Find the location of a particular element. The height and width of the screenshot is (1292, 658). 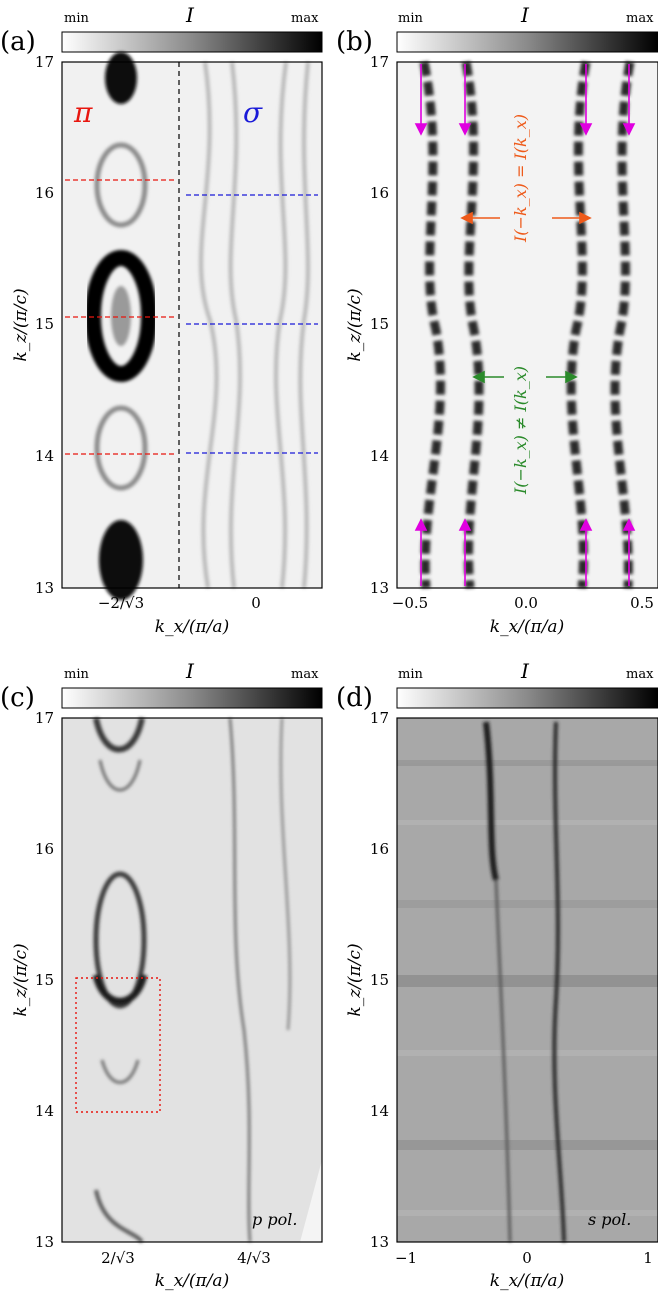

panel-d-noise is located at coordinates (527, 988).